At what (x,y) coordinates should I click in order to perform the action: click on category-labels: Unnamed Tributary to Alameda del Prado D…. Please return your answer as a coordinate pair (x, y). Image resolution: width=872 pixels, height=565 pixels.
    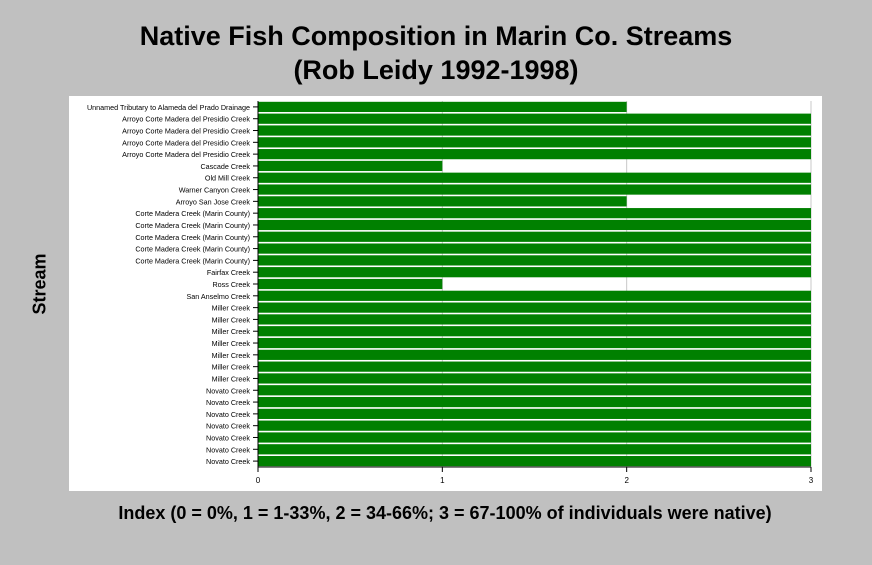
    Looking at the image, I should click on (168, 284).